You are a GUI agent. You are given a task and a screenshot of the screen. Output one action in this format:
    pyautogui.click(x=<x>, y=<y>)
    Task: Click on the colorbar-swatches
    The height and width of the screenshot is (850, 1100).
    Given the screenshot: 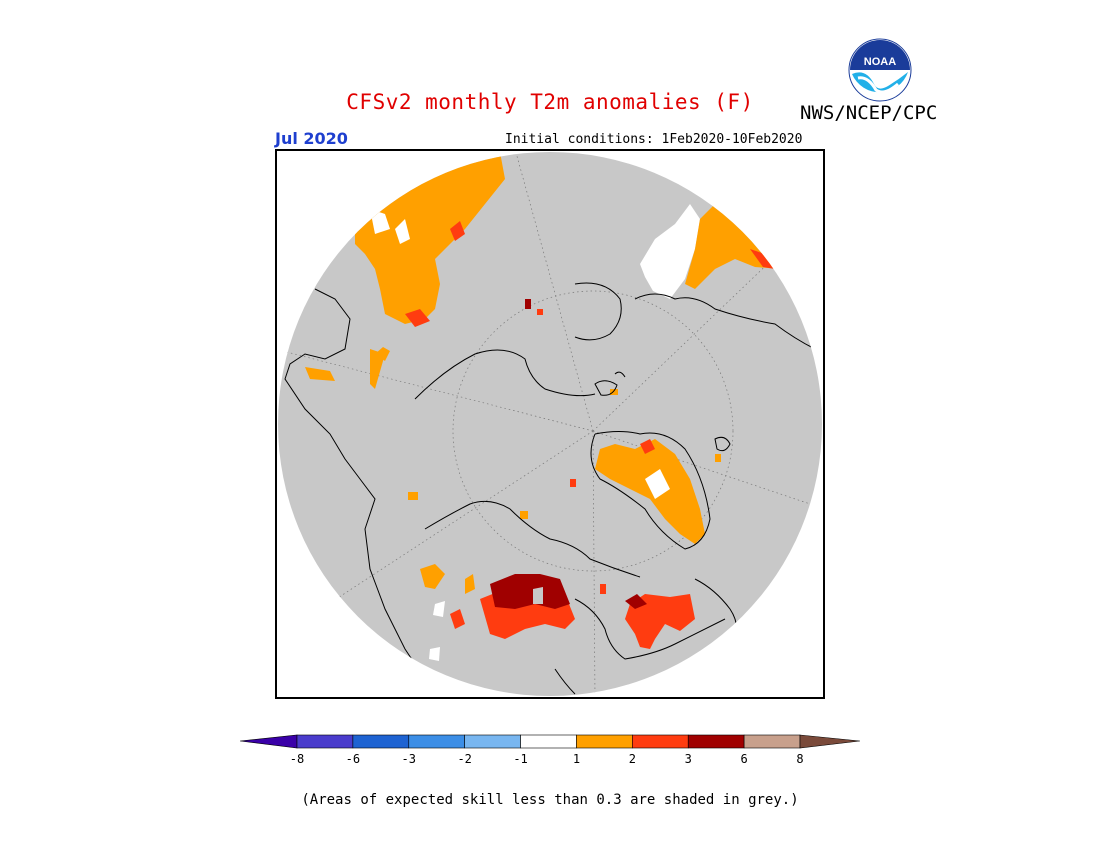 What is the action you would take?
    pyautogui.click(x=548, y=741)
    